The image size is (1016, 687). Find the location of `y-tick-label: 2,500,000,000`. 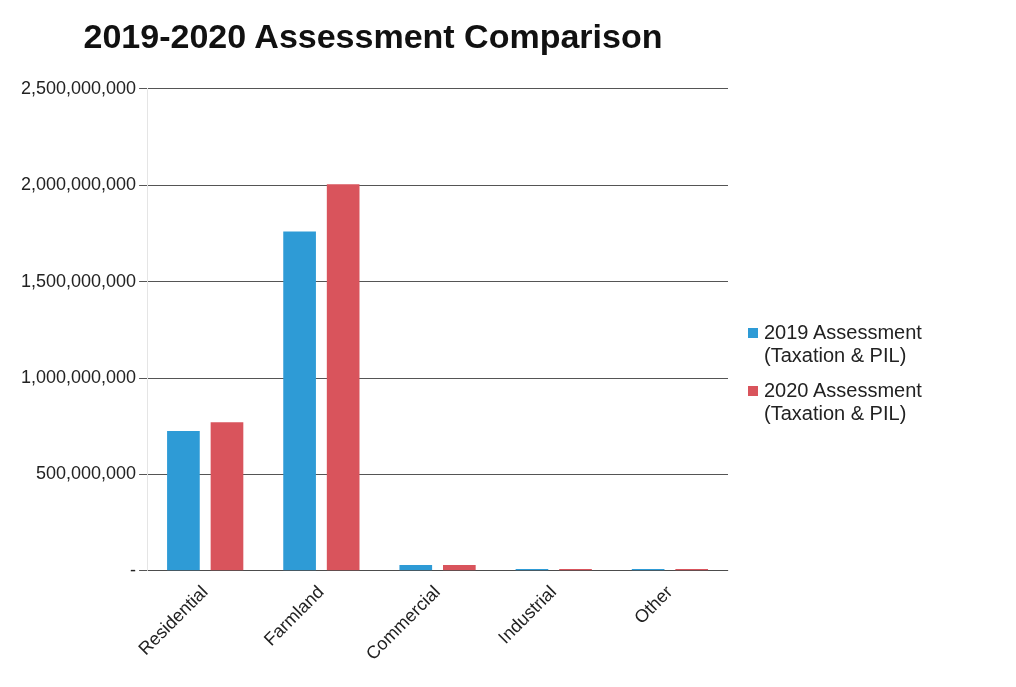

y-tick-label: 2,500,000,000 is located at coordinates (78, 87).